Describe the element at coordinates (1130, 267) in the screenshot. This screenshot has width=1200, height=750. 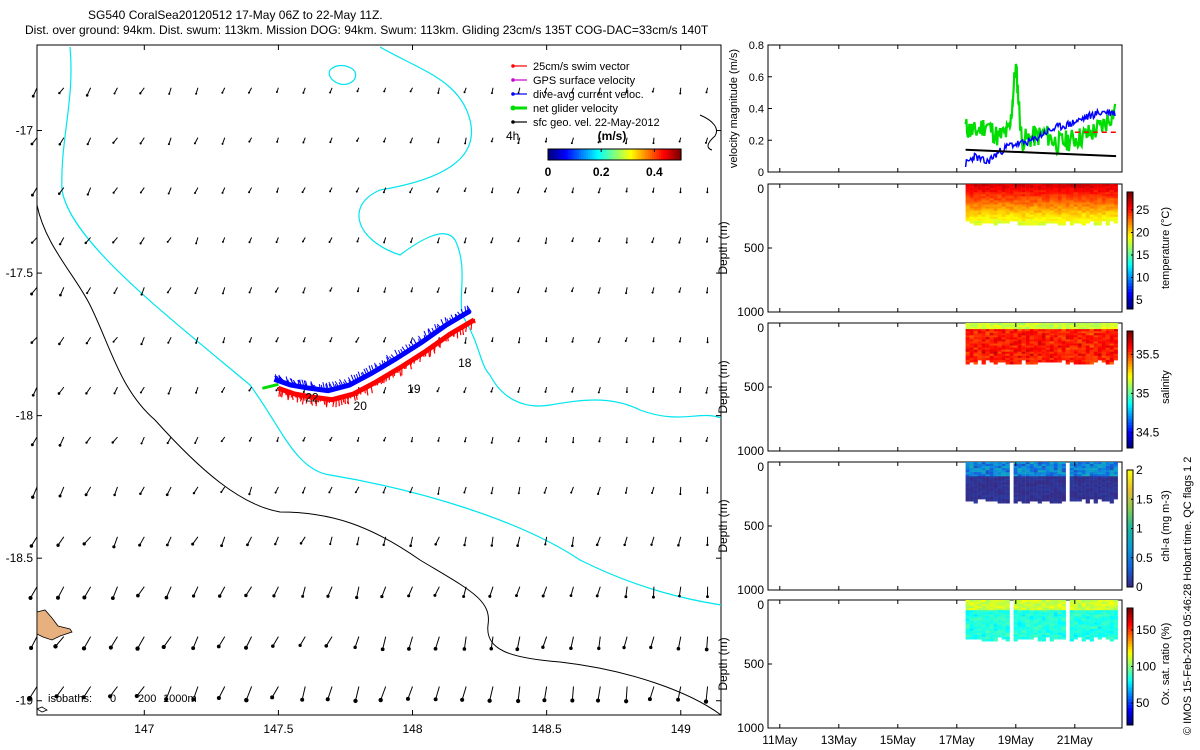
I see `temperature-colorbar-cell` at that location.